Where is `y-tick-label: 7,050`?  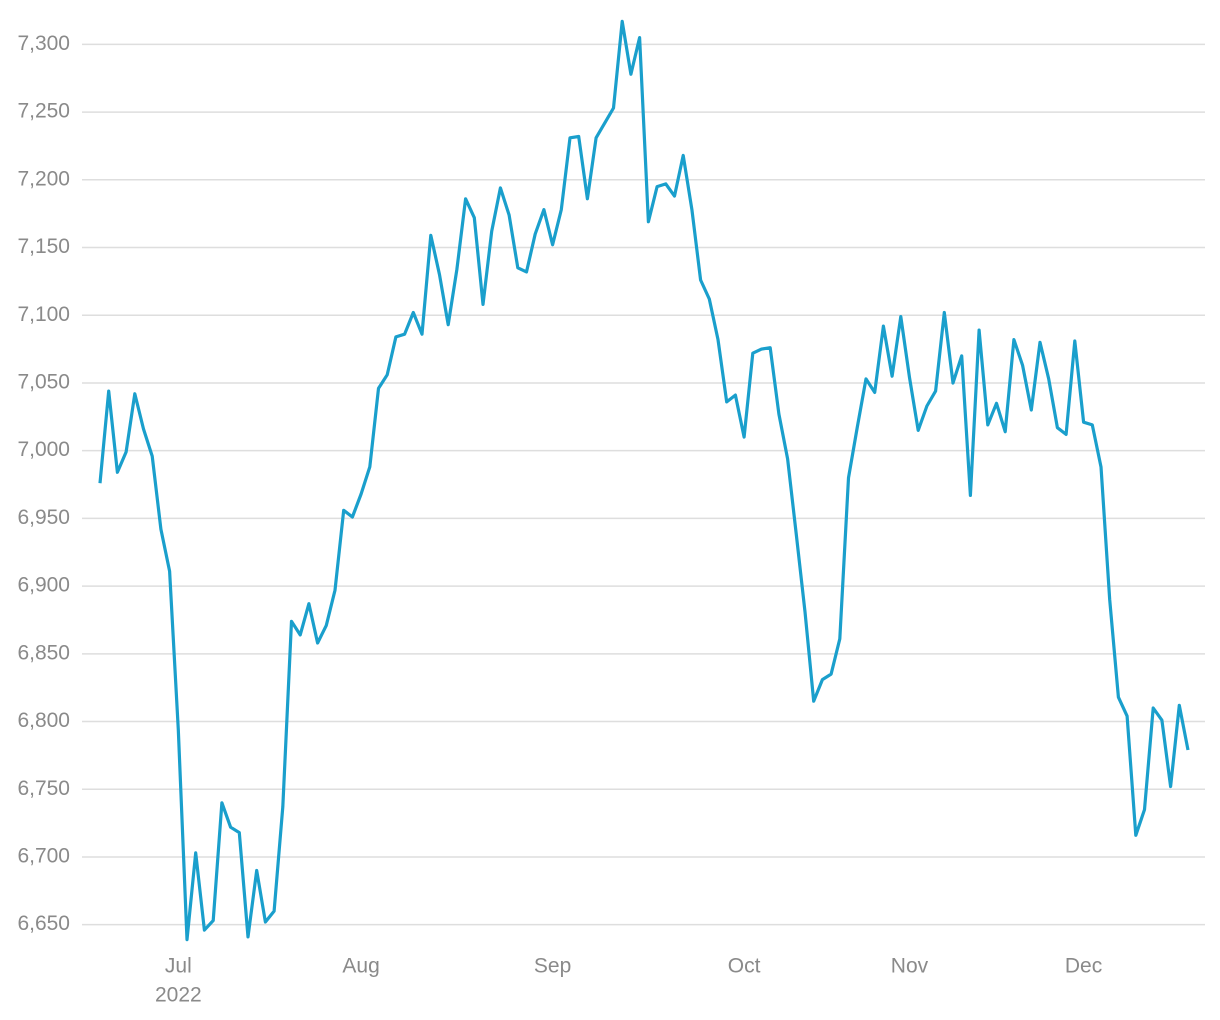
y-tick-label: 7,050 is located at coordinates (43, 382).